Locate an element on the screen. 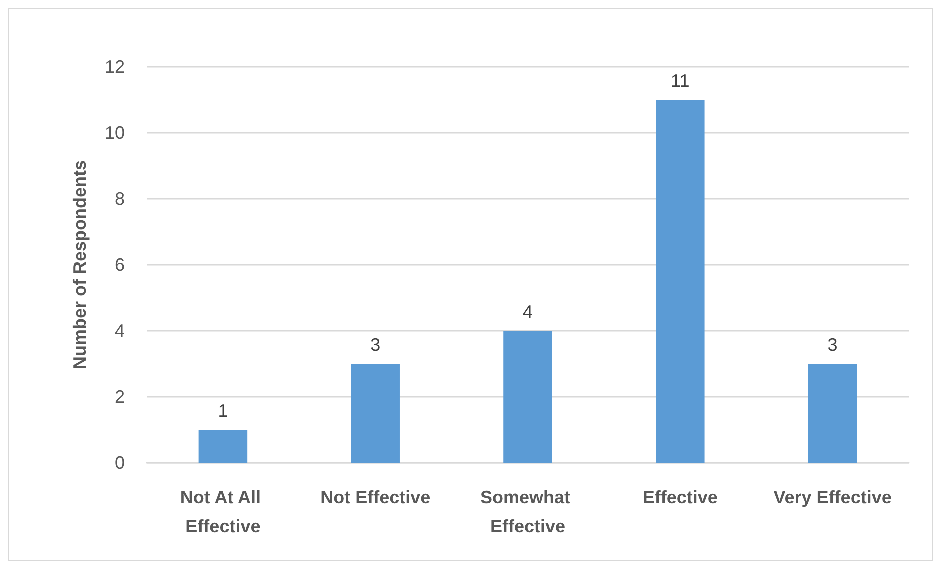  x-tick-label: Somewhat Effective is located at coordinates (528, 512).